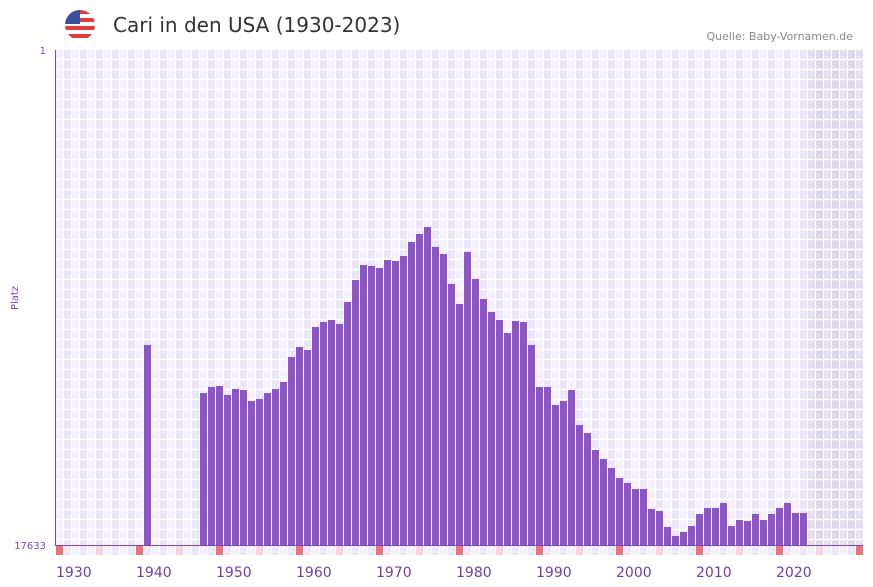  Describe the element at coordinates (219, 465) in the screenshot. I see `bar-1950` at that location.